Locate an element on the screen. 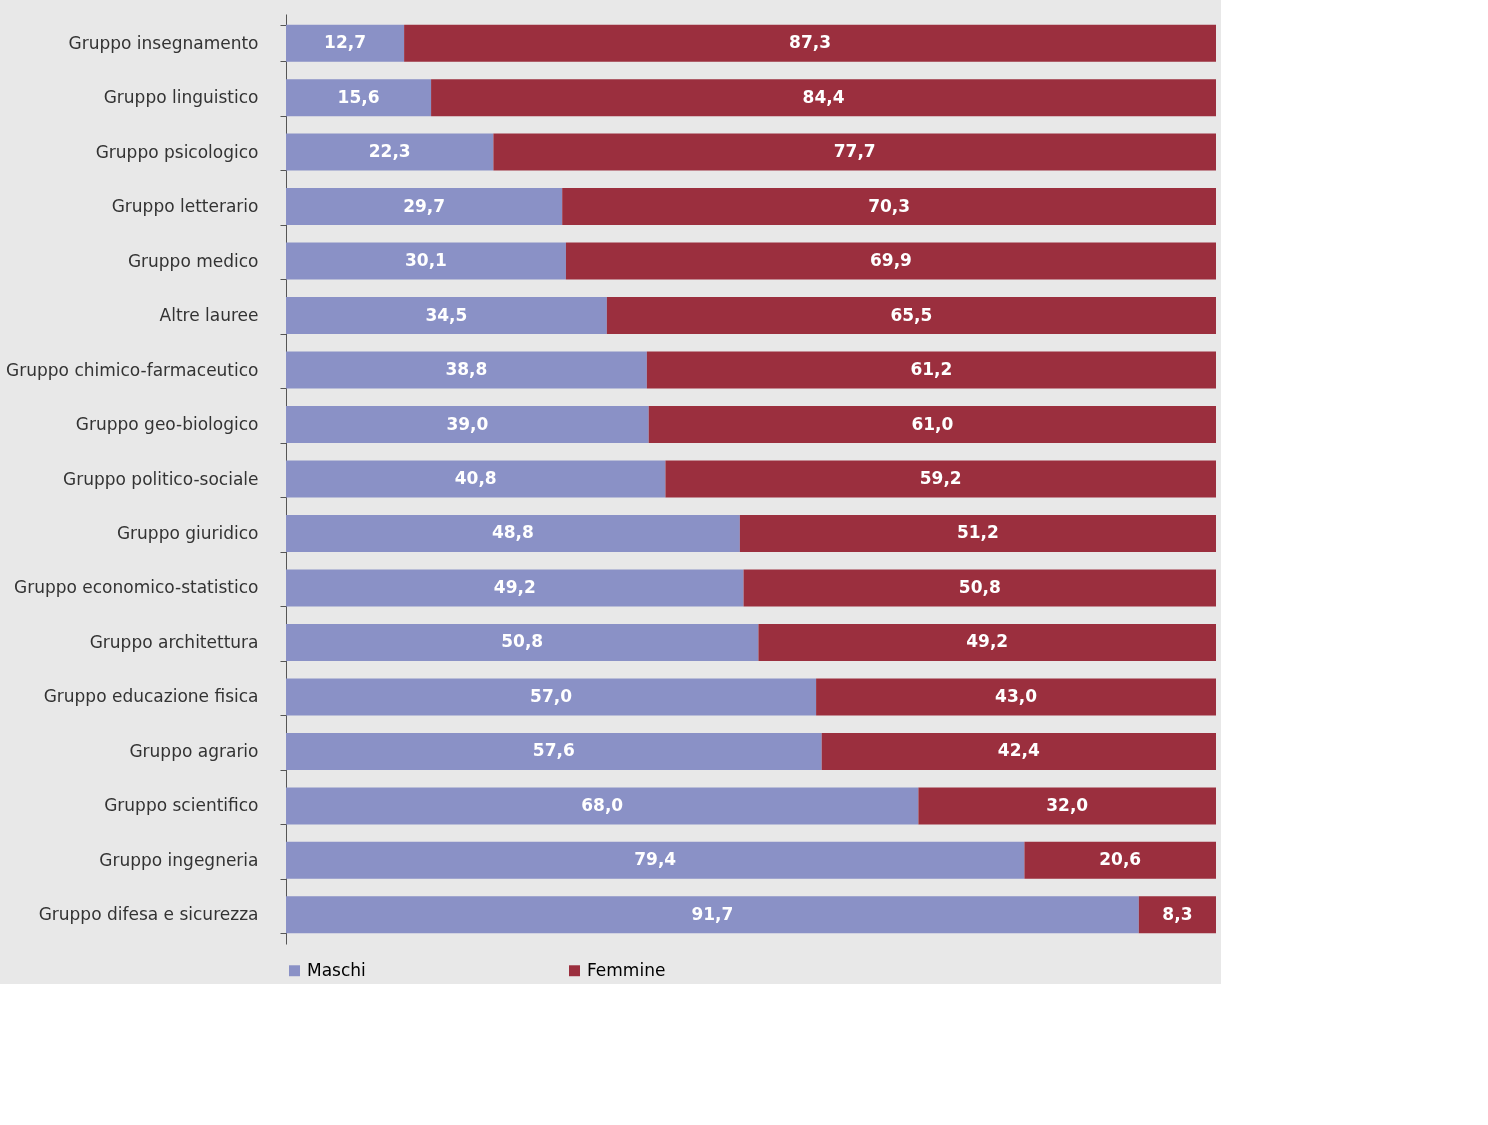  data-label: 32,0 is located at coordinates (1067, 804).